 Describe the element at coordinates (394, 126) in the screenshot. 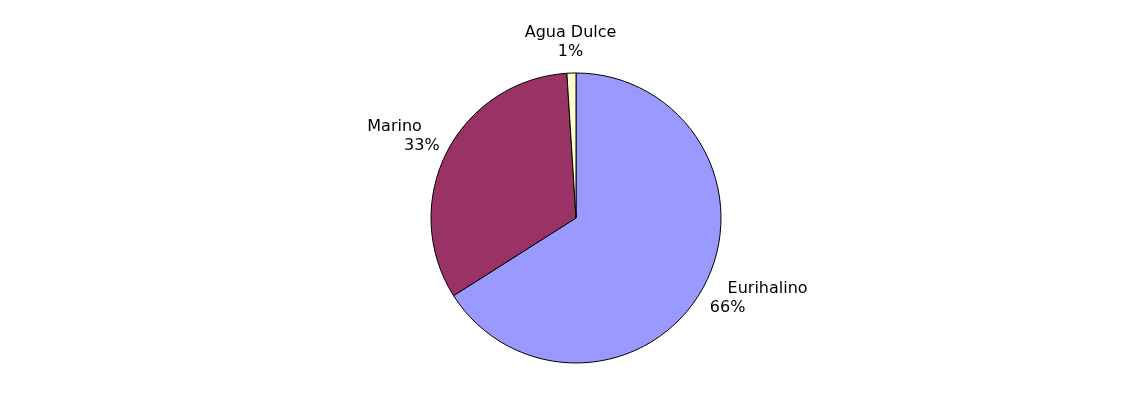

I see `slice-label: Marino` at that location.